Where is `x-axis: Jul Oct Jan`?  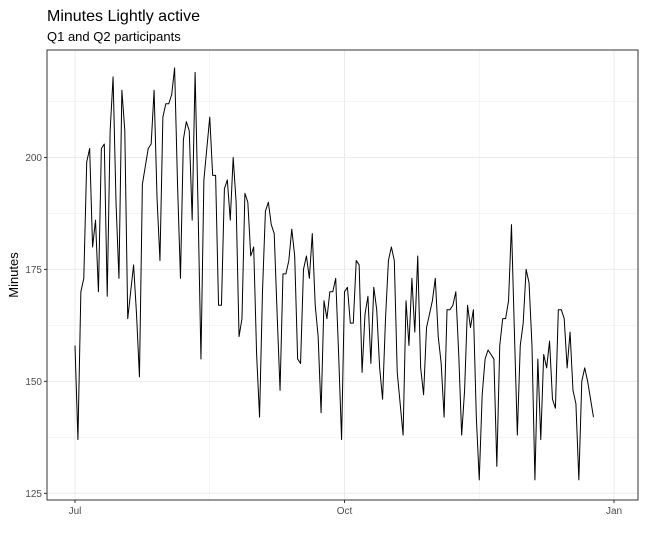
x-axis: Jul Oct Jan is located at coordinates (345, 508).